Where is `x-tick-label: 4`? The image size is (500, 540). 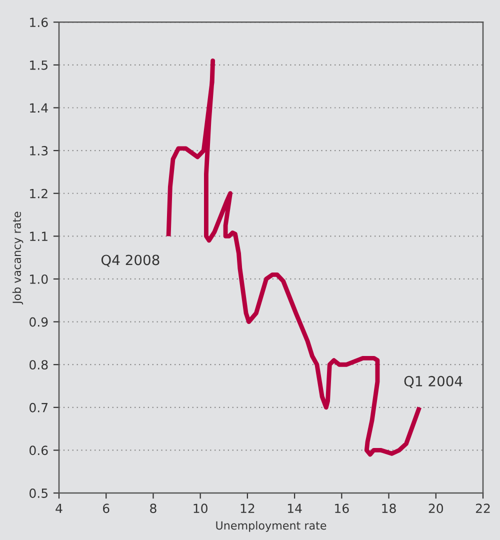 x-tick-label: 4 is located at coordinates (59, 508).